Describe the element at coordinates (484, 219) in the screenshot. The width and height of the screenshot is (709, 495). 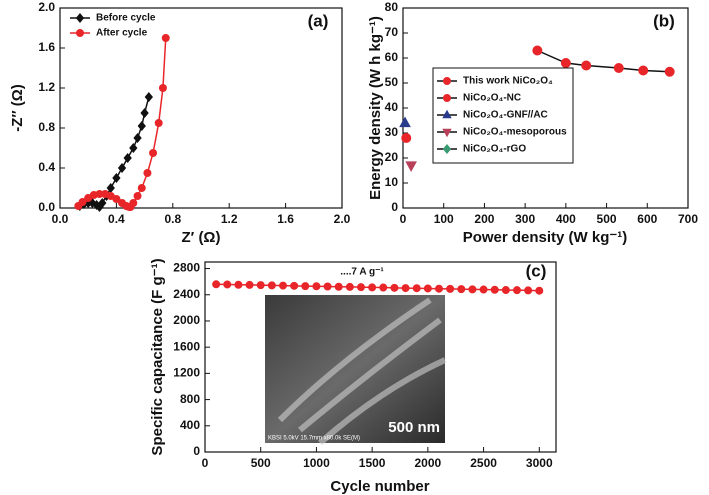
I see `x-tick-label: 200` at that location.